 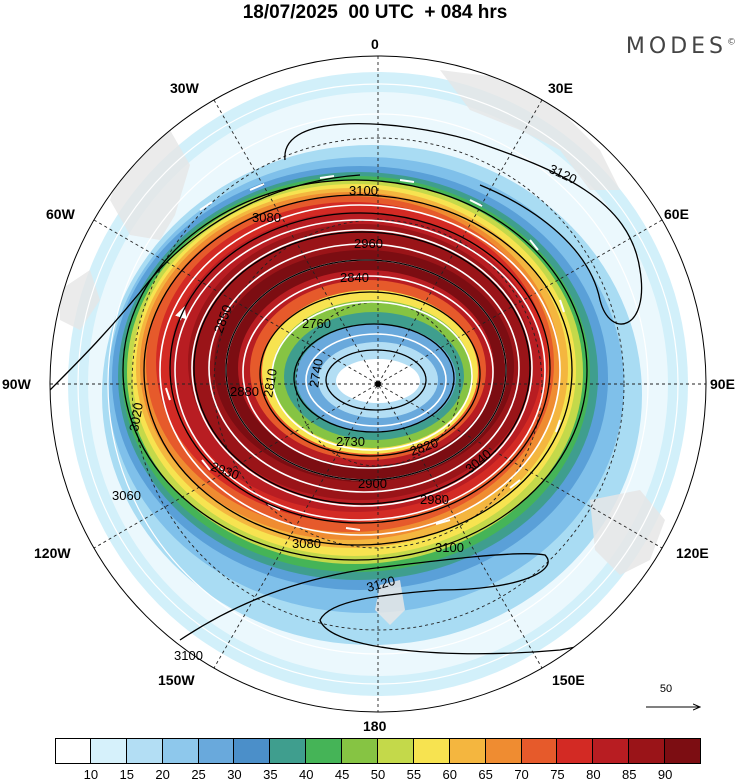 What do you see at coordinates (162, 774) in the screenshot?
I see `colorbar-tick-label: 20` at bounding box center [162, 774].